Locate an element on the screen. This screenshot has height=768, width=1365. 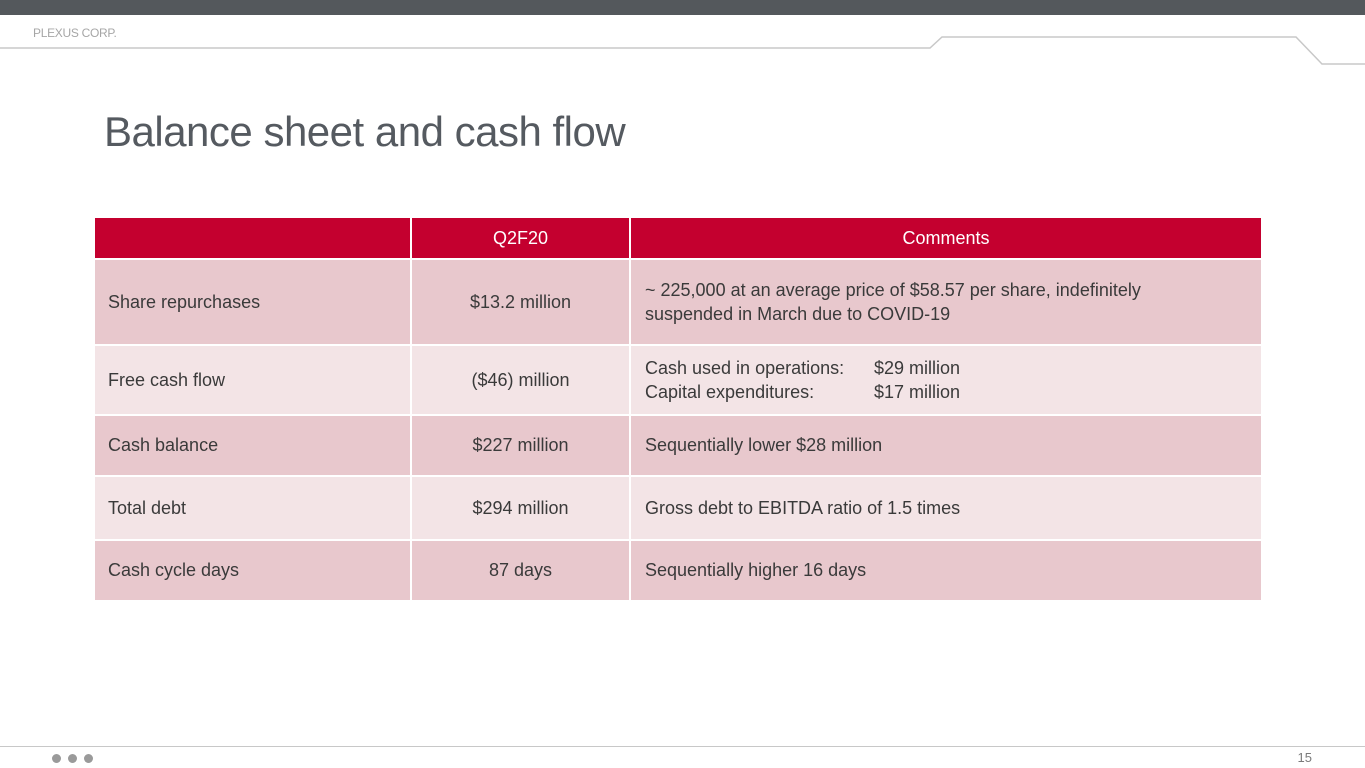
comment-key: Capital expenditures: is located at coordinates (730, 392).